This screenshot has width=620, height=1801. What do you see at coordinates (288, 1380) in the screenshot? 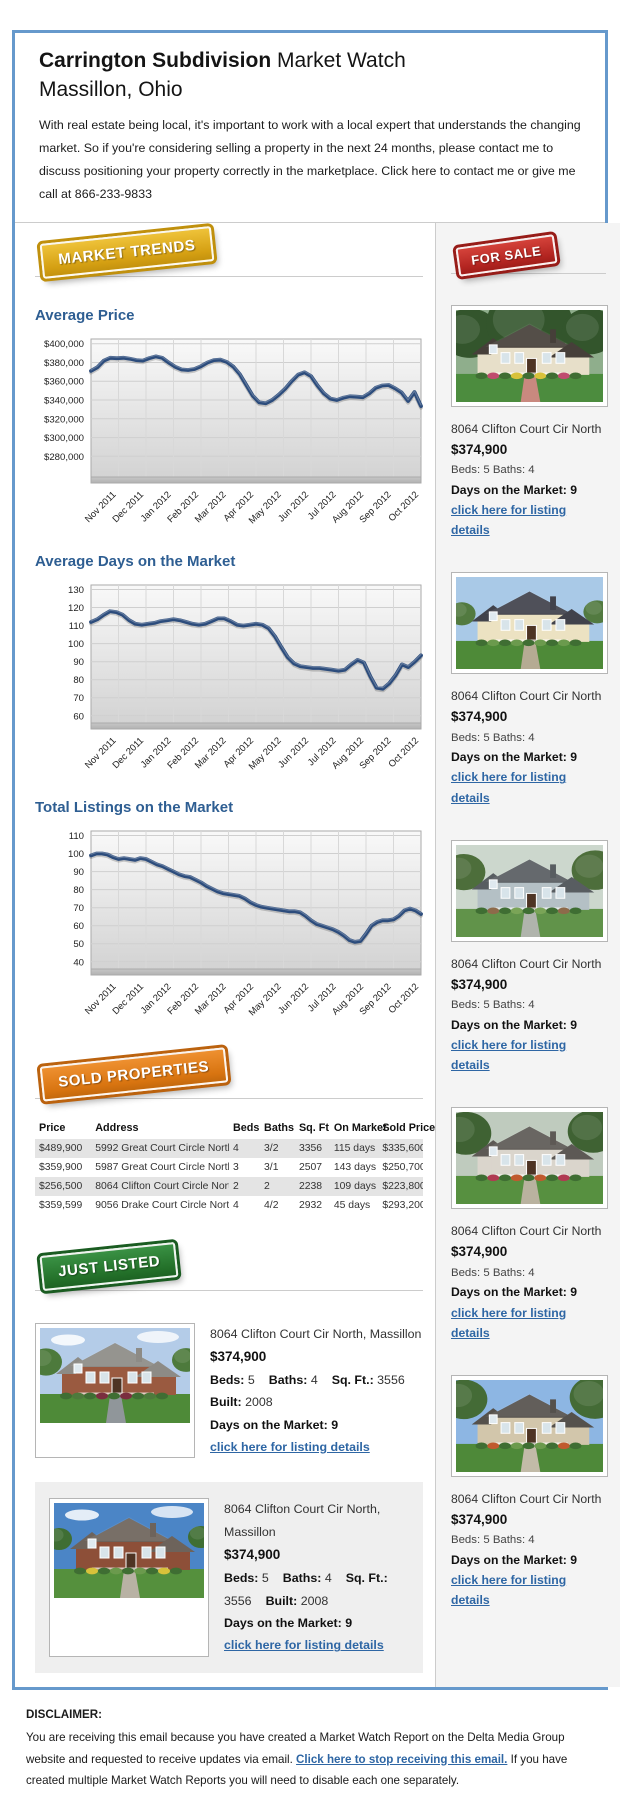
I see `baths-label: Baths:` at bounding box center [288, 1380].